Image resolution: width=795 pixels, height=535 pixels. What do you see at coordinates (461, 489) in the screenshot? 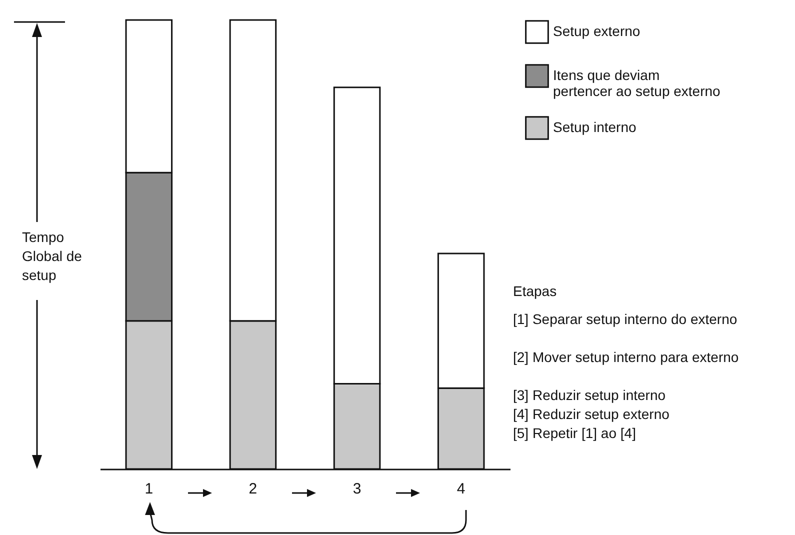
I see `x-tick-label: 4` at bounding box center [461, 489].